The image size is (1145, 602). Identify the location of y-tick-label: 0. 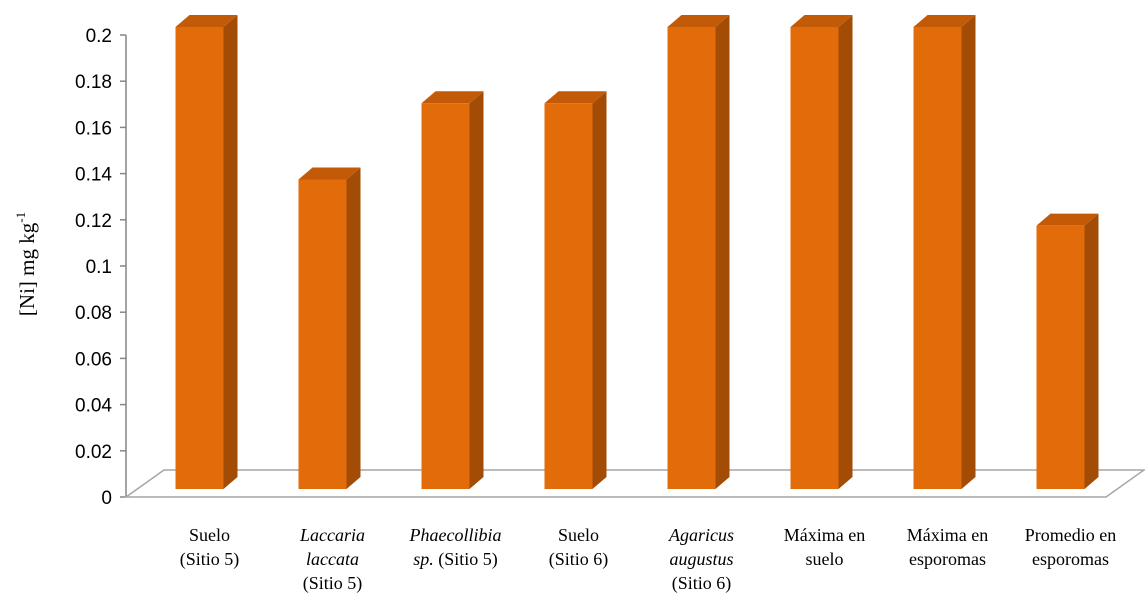
(106, 498).